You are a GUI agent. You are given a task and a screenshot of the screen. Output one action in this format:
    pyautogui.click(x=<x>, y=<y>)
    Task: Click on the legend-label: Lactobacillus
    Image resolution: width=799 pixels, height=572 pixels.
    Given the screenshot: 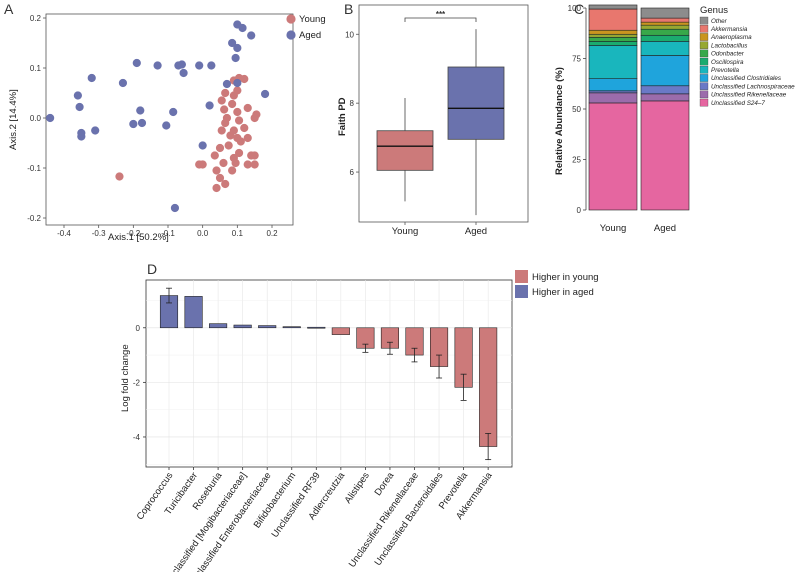 What is the action you would take?
    pyautogui.click(x=729, y=45)
    